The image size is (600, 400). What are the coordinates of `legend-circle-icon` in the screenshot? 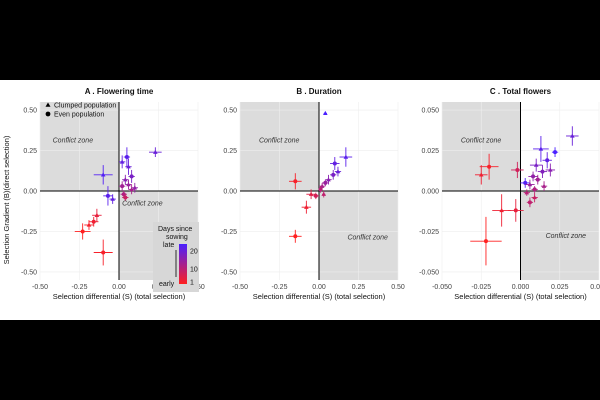 It's located at (48, 114).